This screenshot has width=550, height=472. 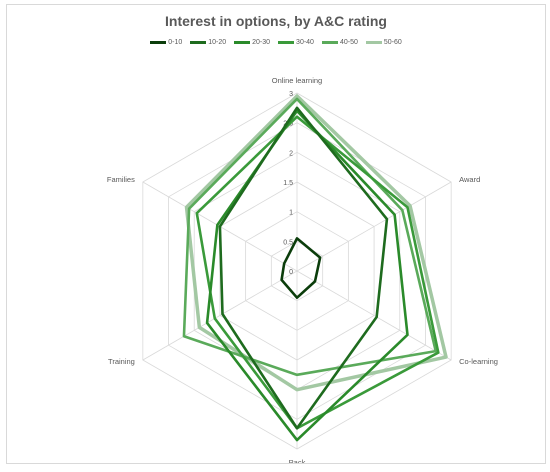 What do you see at coordinates (121, 179) in the screenshot?
I see `axis-label: Families` at bounding box center [121, 179].